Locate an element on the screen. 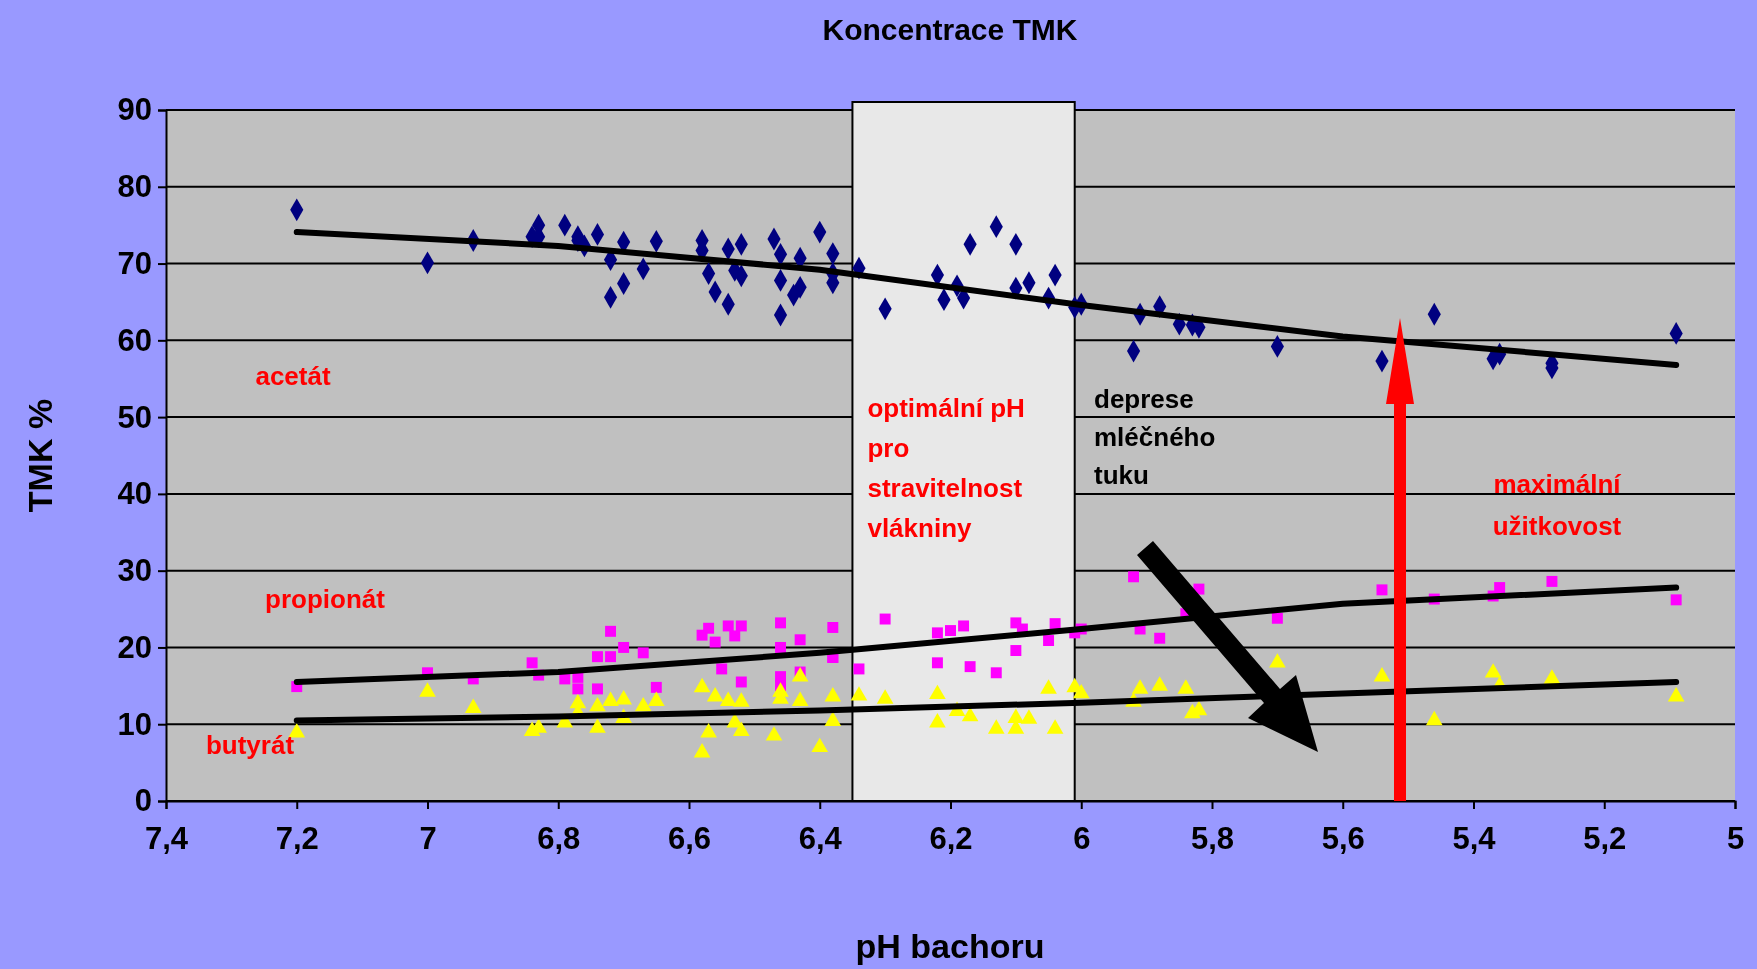  y-tick-label: 40 is located at coordinates (134, 494).